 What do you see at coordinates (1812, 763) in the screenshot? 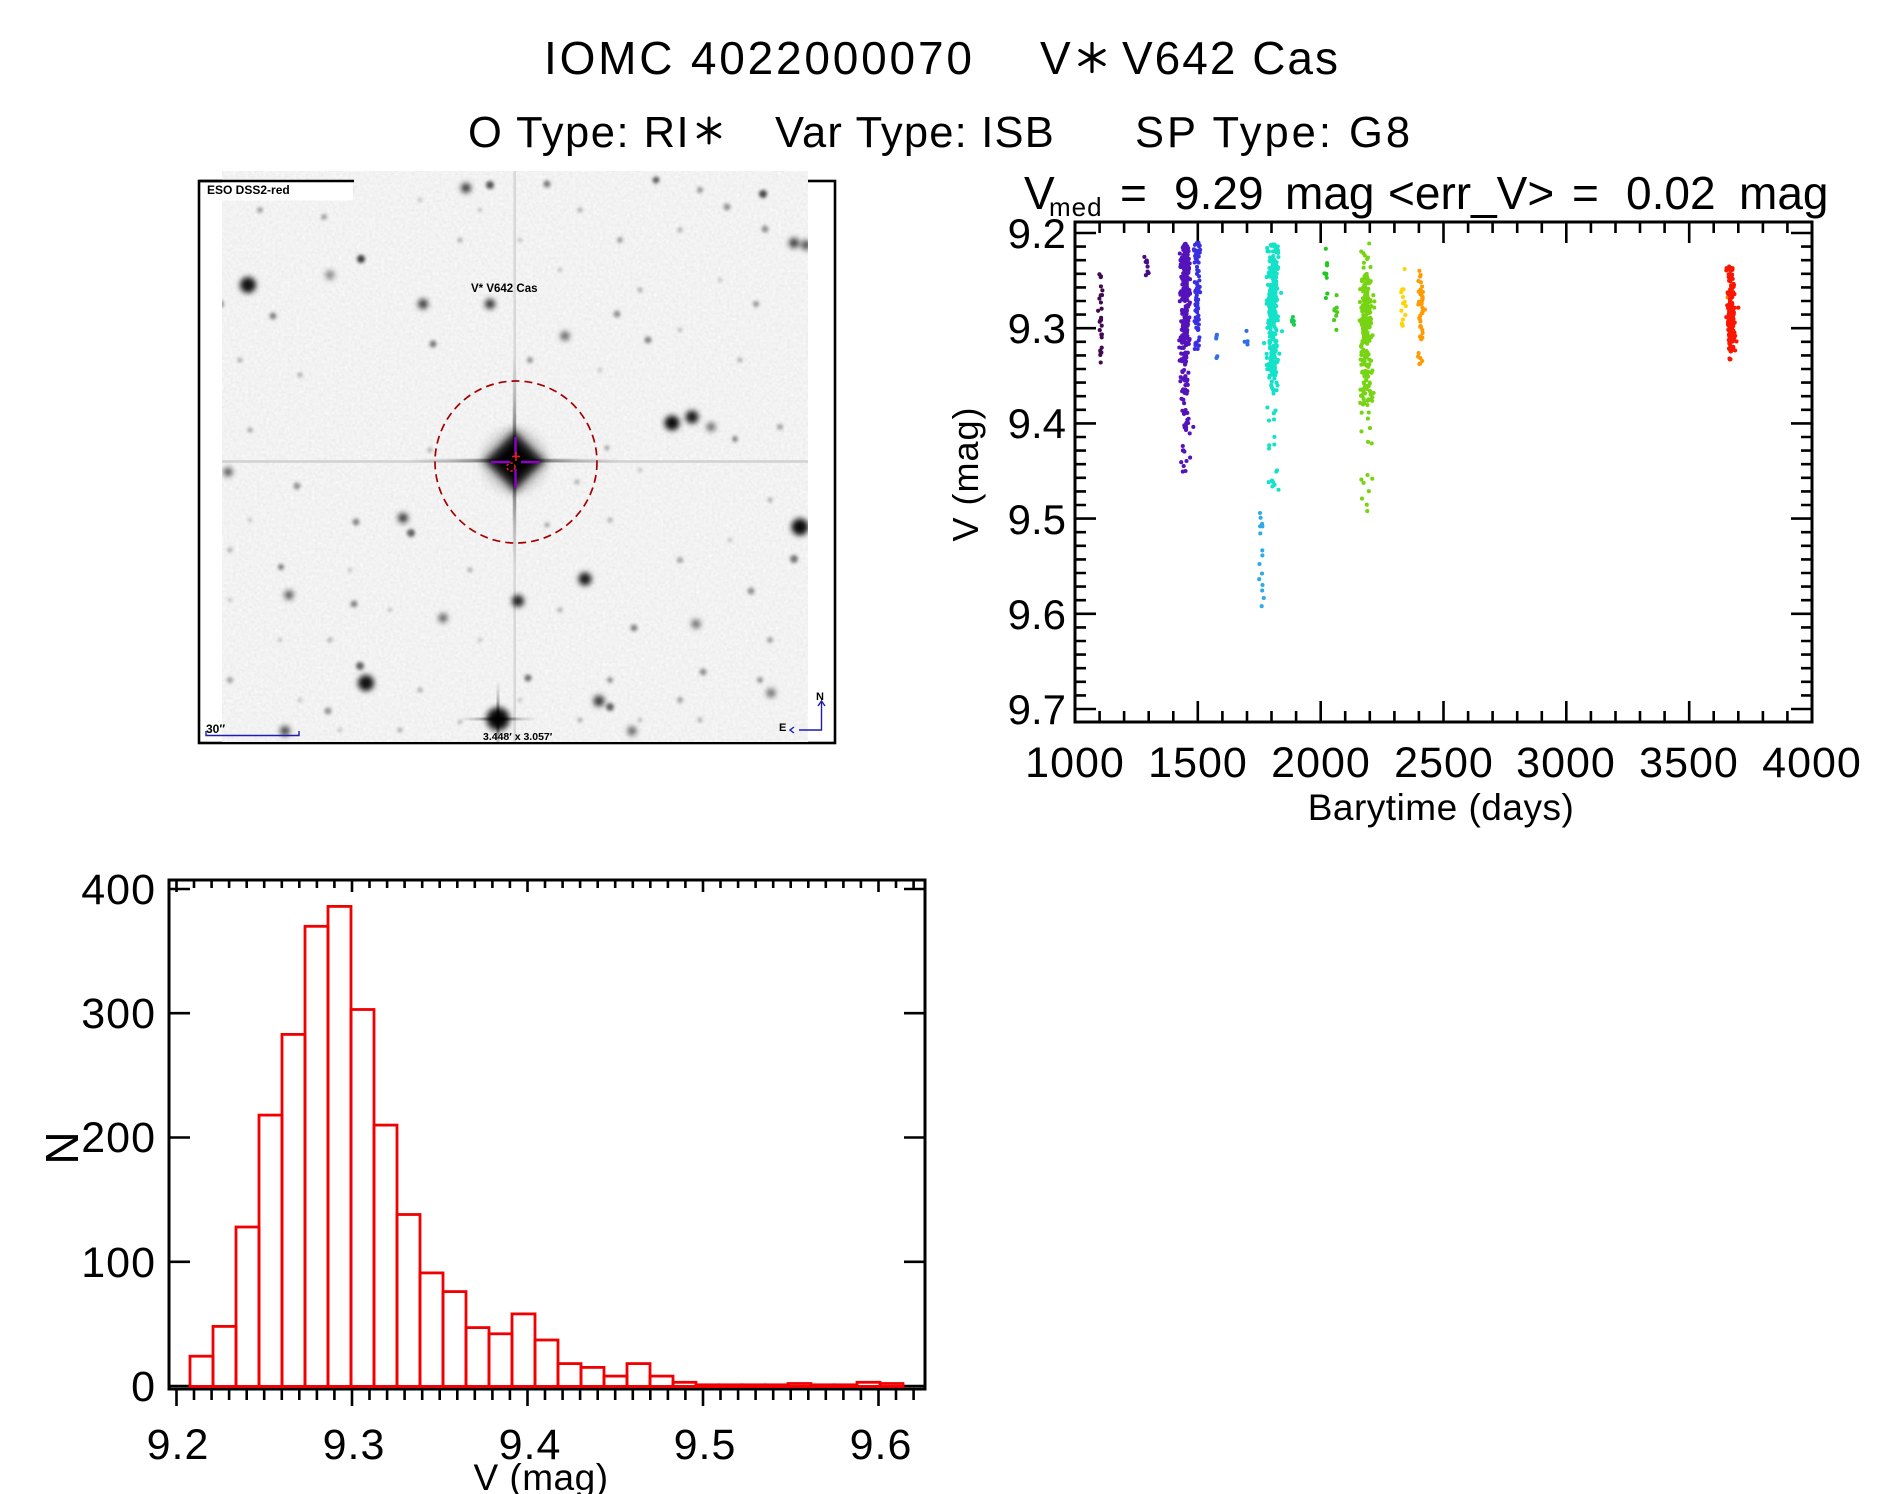
I see `svg-text: 4000` at bounding box center [1812, 763].